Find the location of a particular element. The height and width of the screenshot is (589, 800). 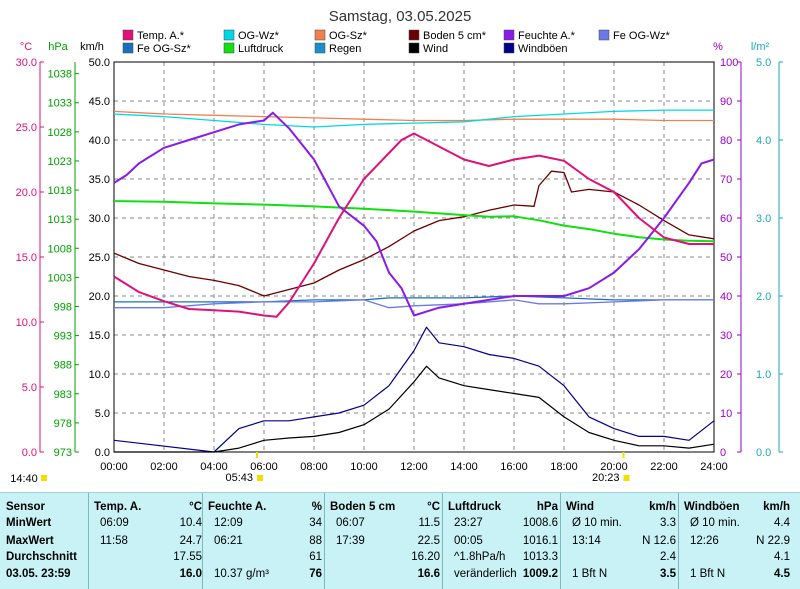

x-tick-label: 02:00 is located at coordinates (164, 467).